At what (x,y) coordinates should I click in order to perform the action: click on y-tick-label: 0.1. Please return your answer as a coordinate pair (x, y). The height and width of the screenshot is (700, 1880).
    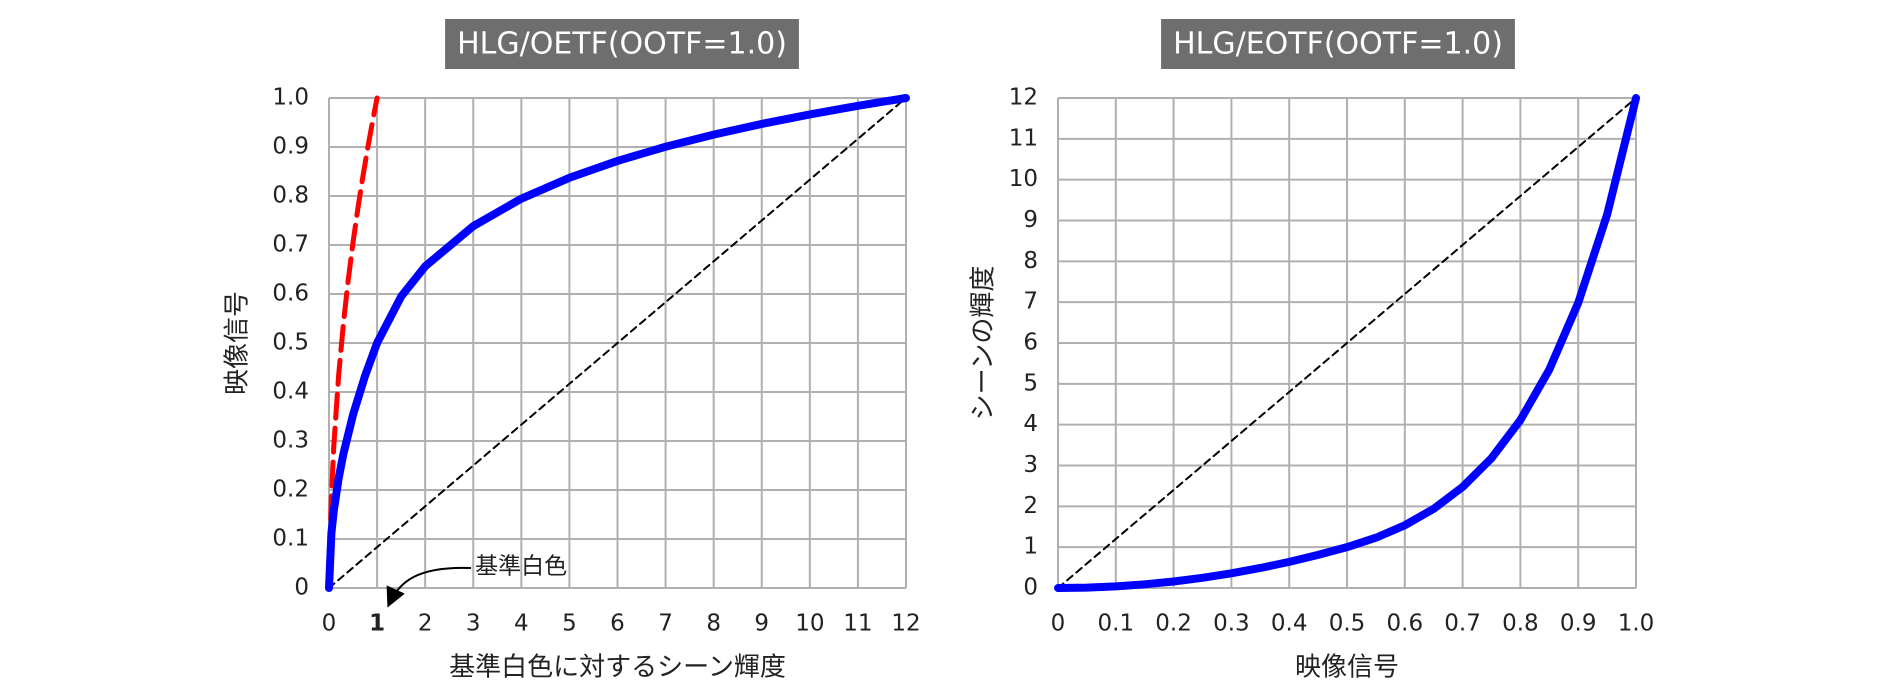
    Looking at the image, I should click on (290, 539).